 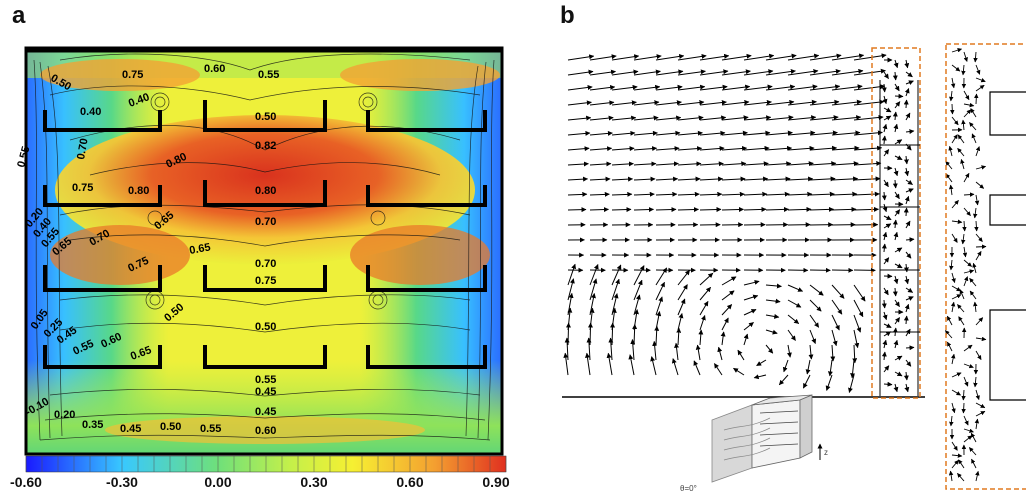 What do you see at coordinates (83, 148) in the screenshot?
I see `contour-label: 0.70` at bounding box center [83, 148].